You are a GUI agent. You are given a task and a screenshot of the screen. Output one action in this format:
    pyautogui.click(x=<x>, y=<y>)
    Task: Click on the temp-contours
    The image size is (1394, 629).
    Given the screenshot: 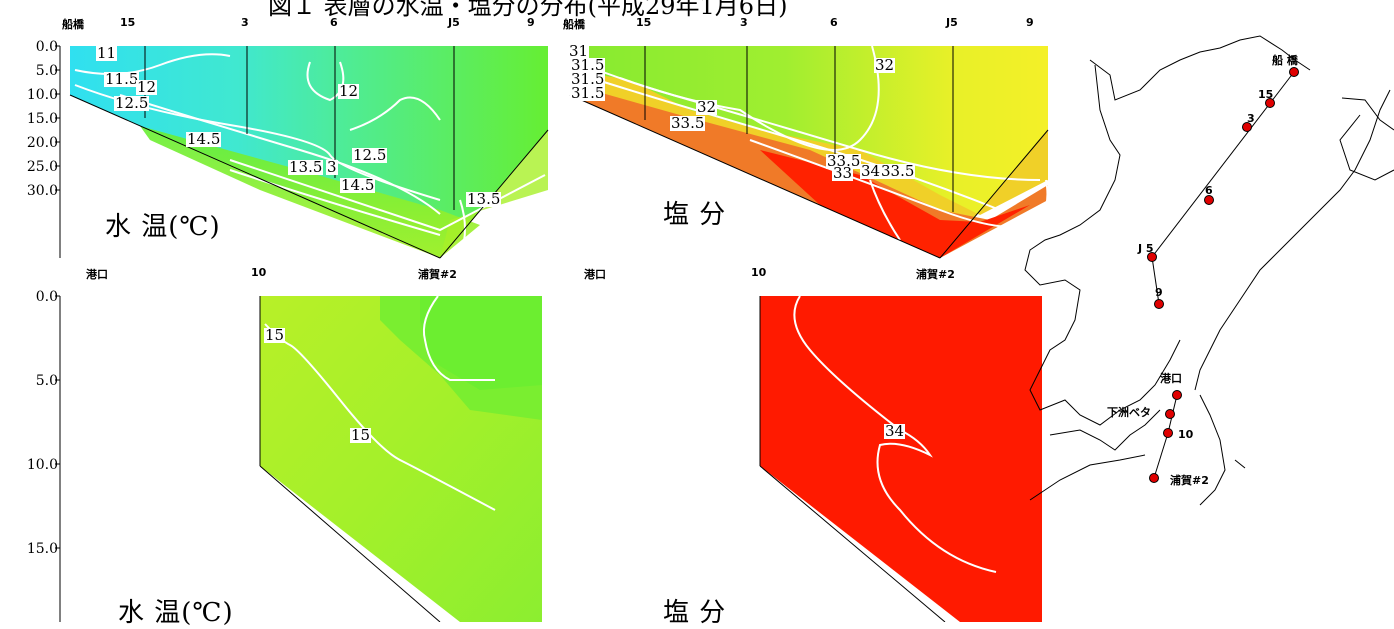 What is the action you would take?
    pyautogui.click(x=380, y=403)
    